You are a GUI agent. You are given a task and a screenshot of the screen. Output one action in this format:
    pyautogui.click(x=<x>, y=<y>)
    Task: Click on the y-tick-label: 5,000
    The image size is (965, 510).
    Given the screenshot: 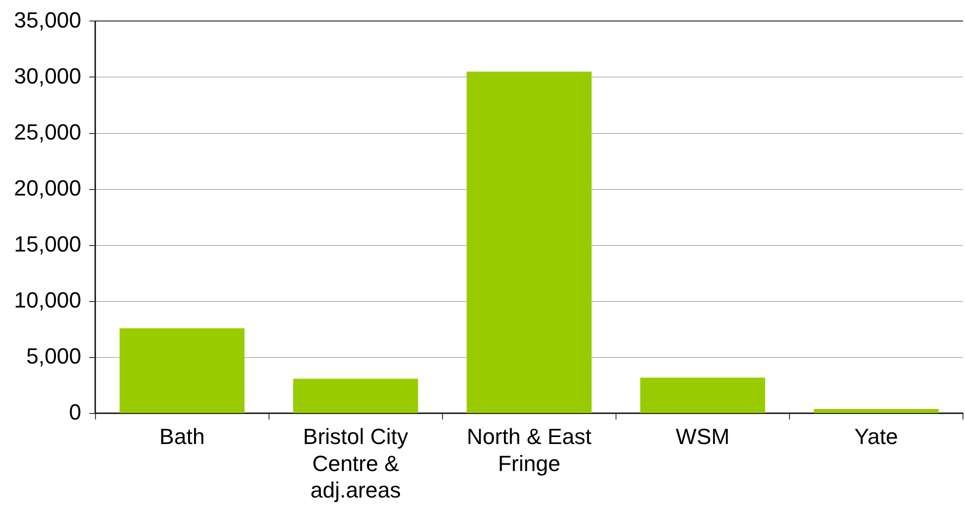 What is the action you would take?
    pyautogui.click(x=54, y=356)
    